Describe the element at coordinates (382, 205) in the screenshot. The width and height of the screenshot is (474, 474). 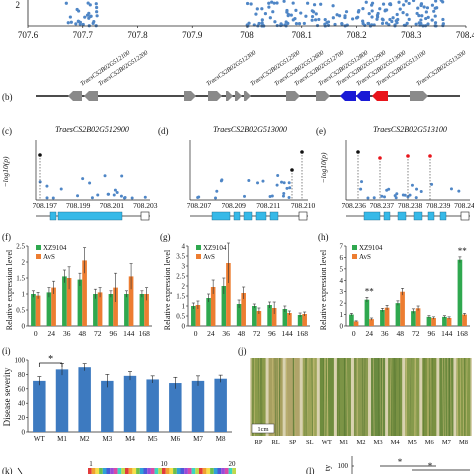
I see `assoc-xtick: 708.237` at that location.